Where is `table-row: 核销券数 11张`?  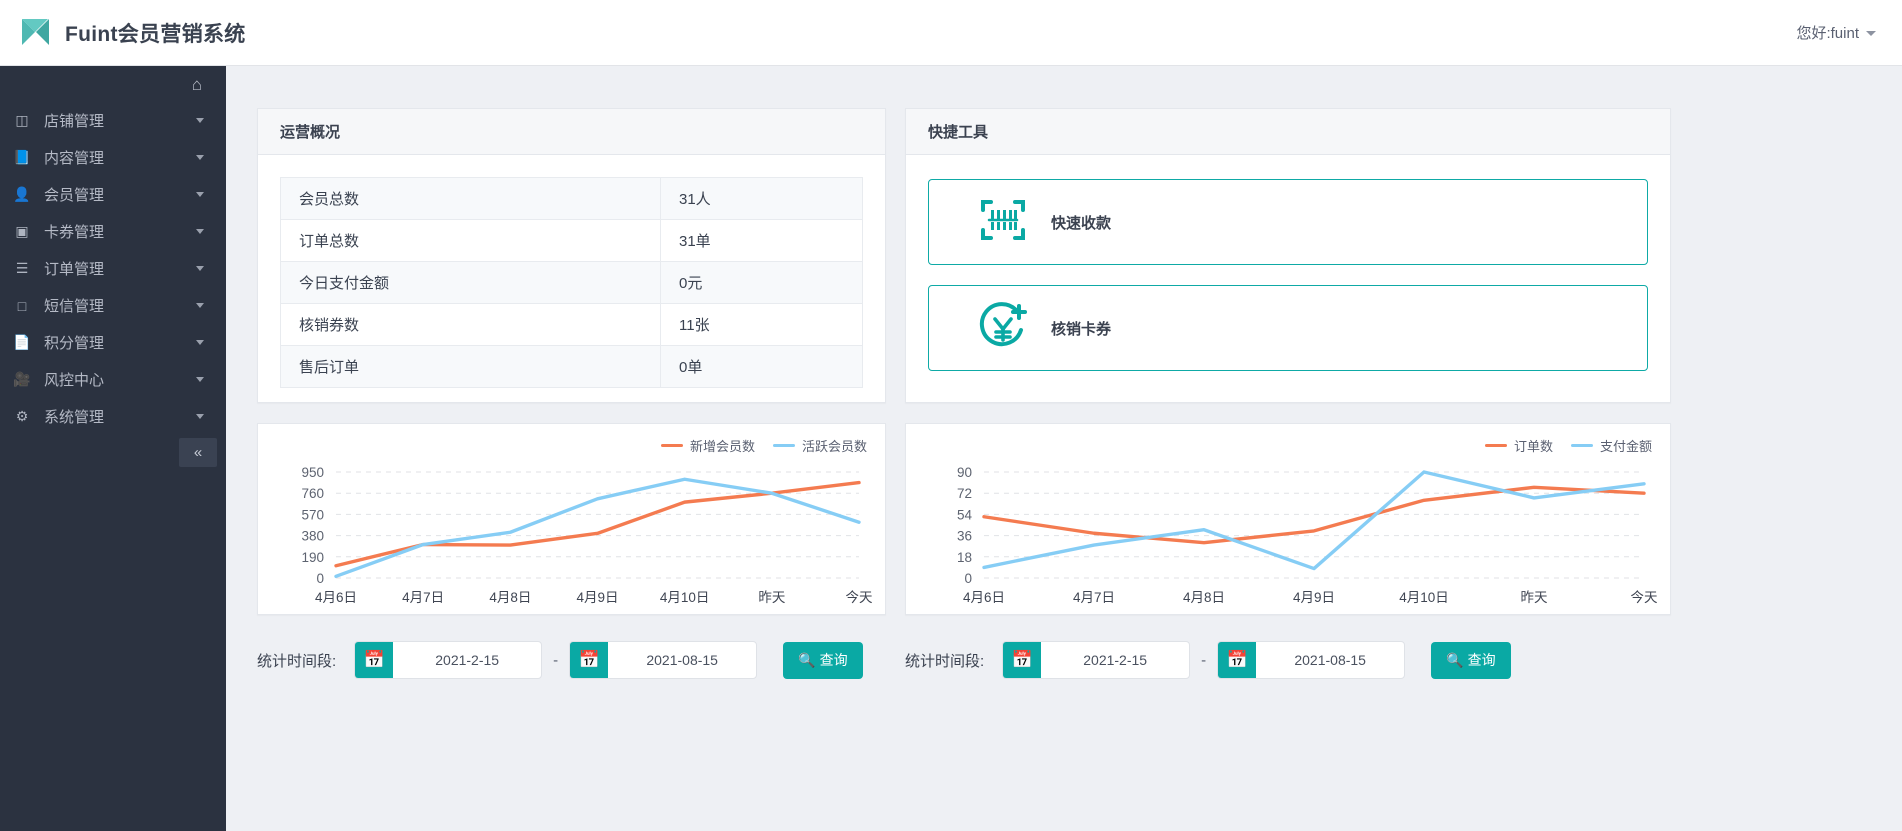 table-row: 核销券数 11张 is located at coordinates (571, 324).